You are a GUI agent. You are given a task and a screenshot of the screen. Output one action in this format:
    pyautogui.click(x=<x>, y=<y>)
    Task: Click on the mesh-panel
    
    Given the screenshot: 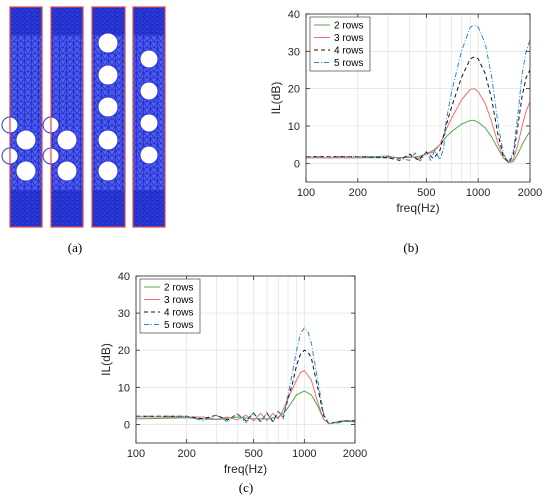 What is the action you would take?
    pyautogui.click(x=83, y=117)
    